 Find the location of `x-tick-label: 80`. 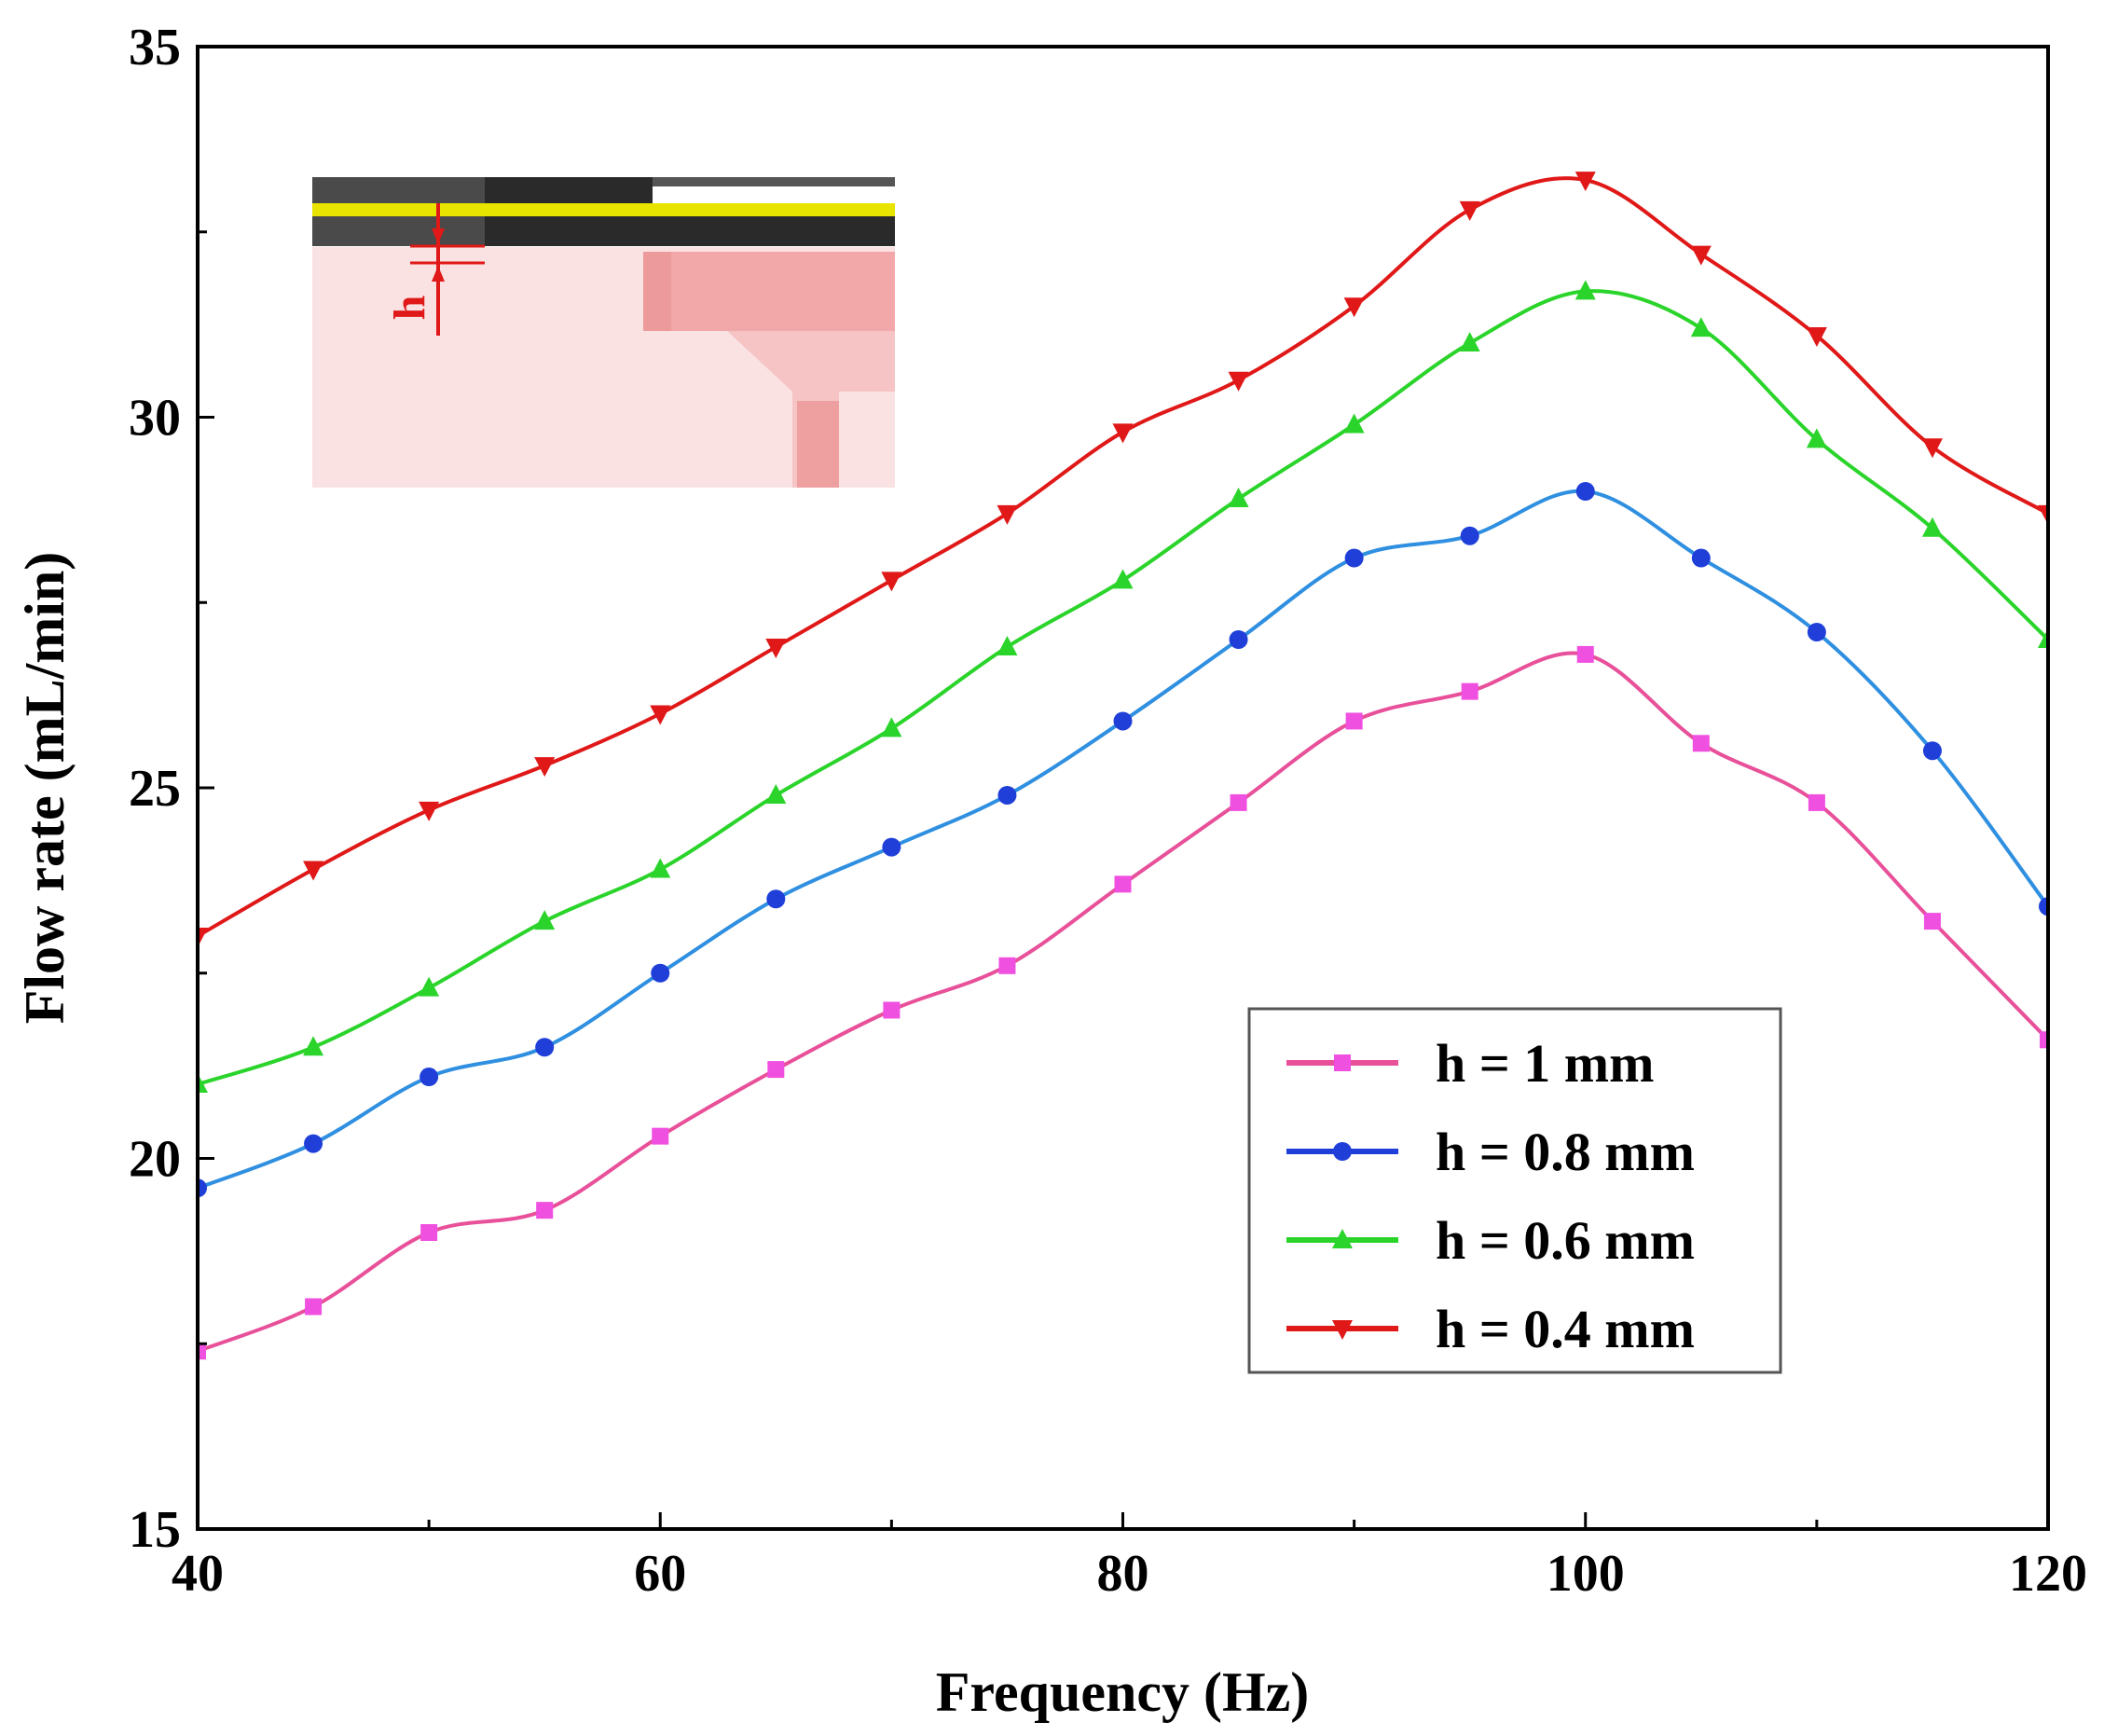

x-tick-label: 80 is located at coordinates (1123, 1574).